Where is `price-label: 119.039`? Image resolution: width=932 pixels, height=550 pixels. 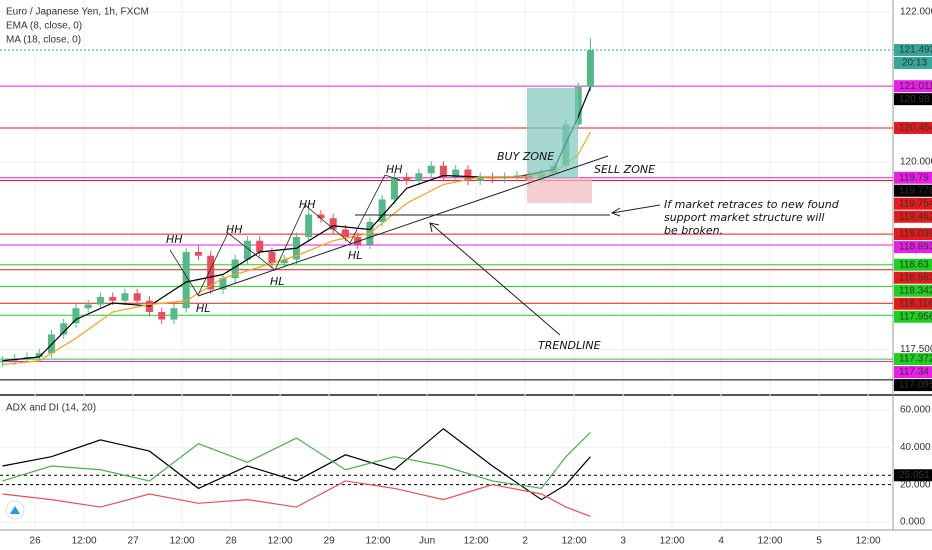 price-label: 119.039 is located at coordinates (915, 234).